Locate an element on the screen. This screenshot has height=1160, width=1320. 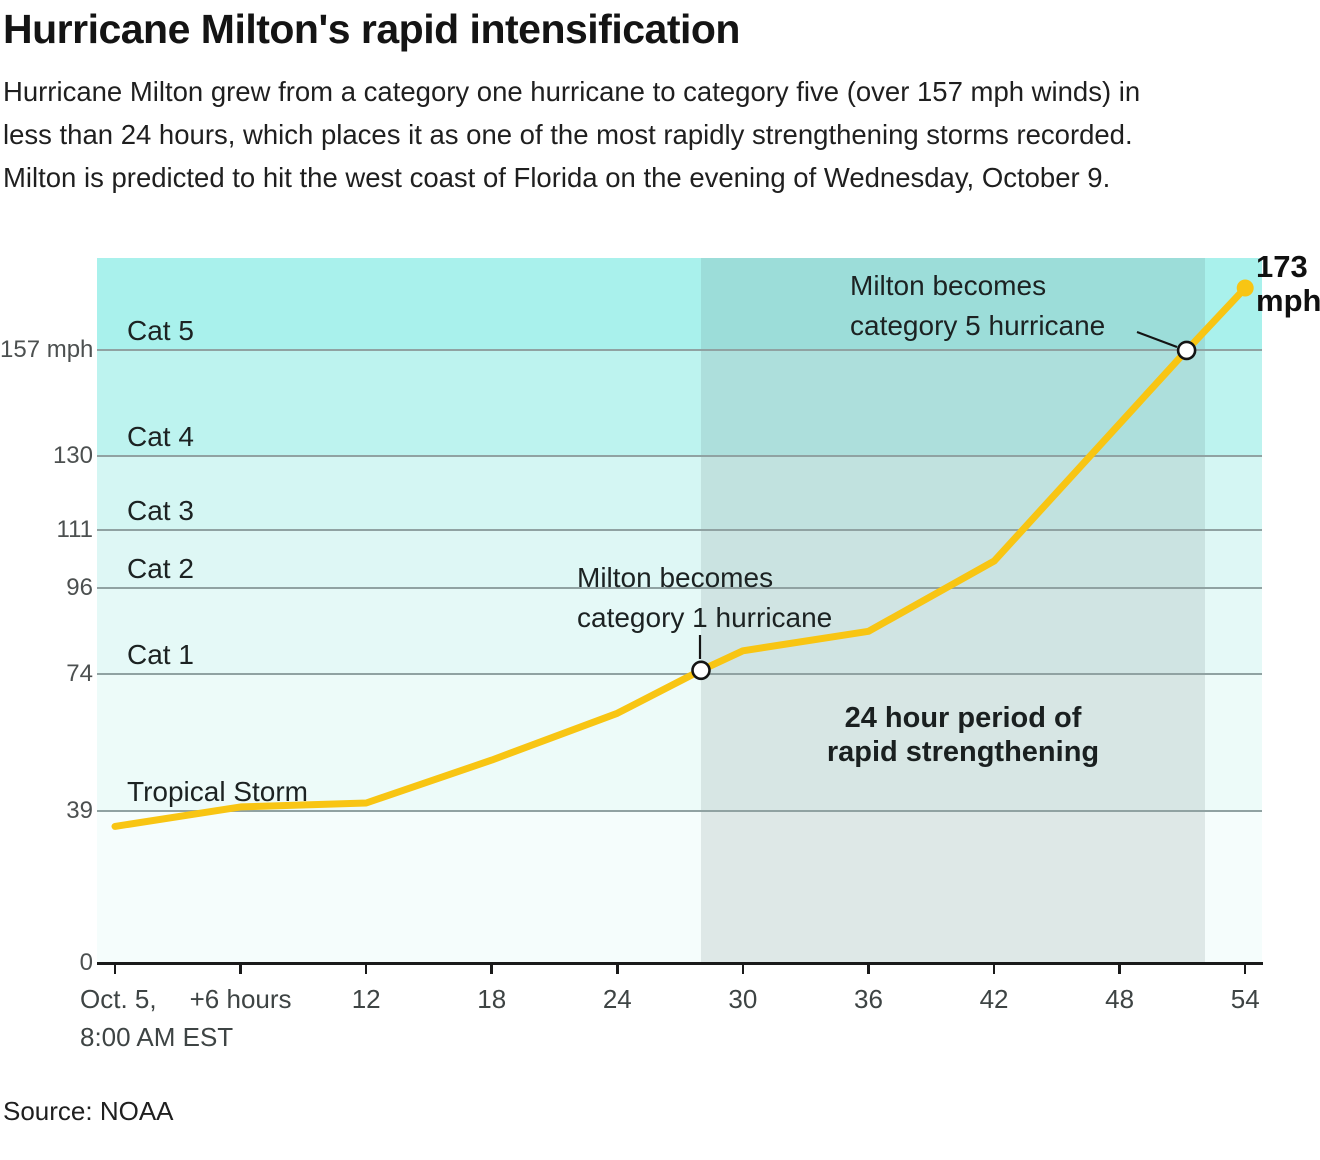
annotation-line: category 5 hurricane is located at coordinates (978, 325).